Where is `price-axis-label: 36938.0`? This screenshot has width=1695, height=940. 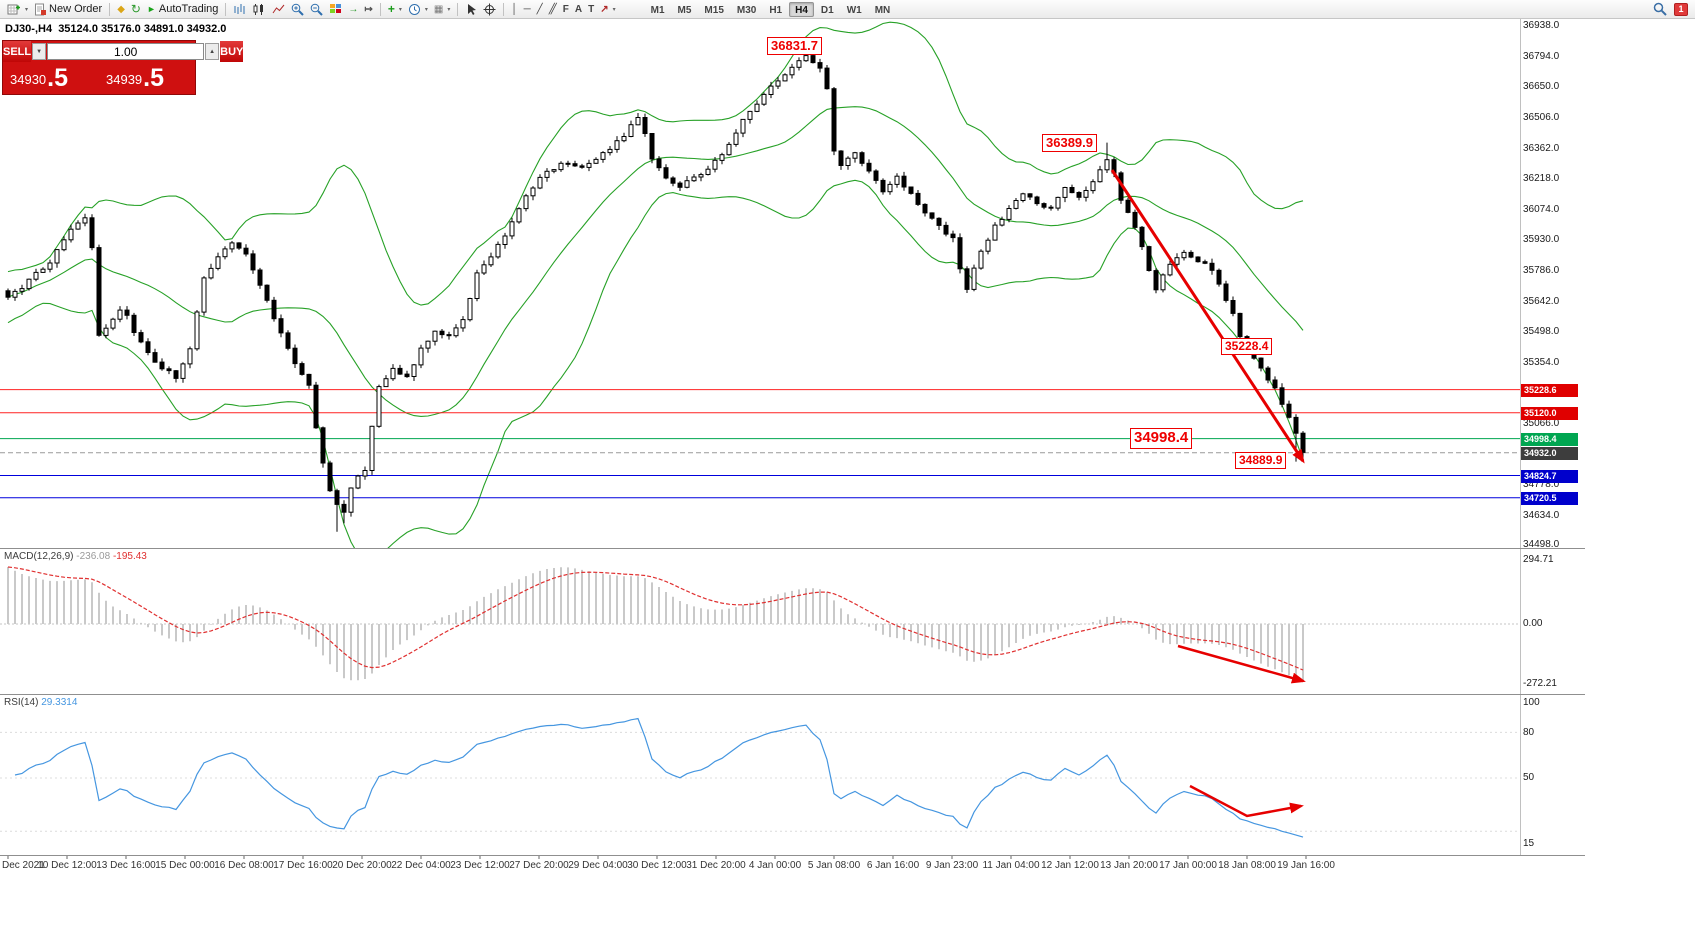 price-axis-label: 36938.0 is located at coordinates (1541, 25).